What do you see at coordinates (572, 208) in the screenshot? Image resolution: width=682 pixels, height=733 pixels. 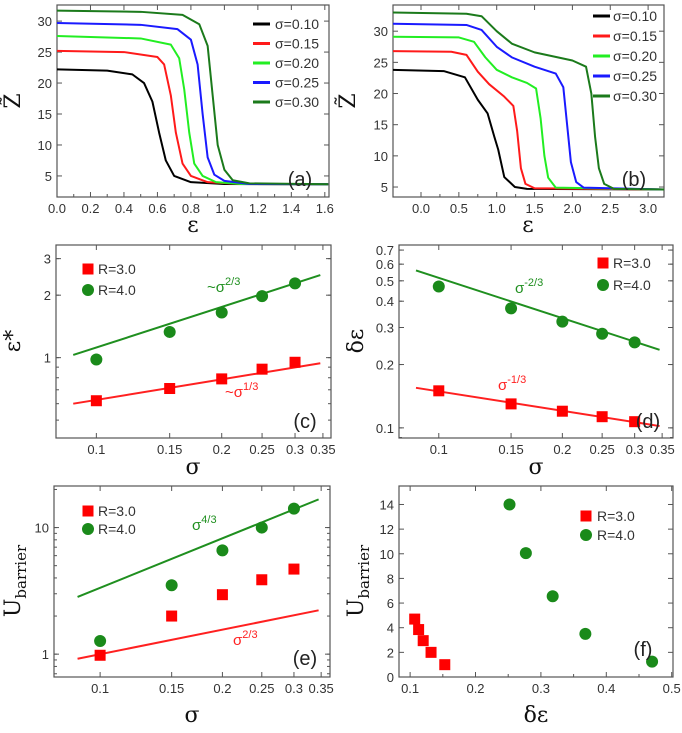 I see `x-tick-label: 2.0` at bounding box center [572, 208].